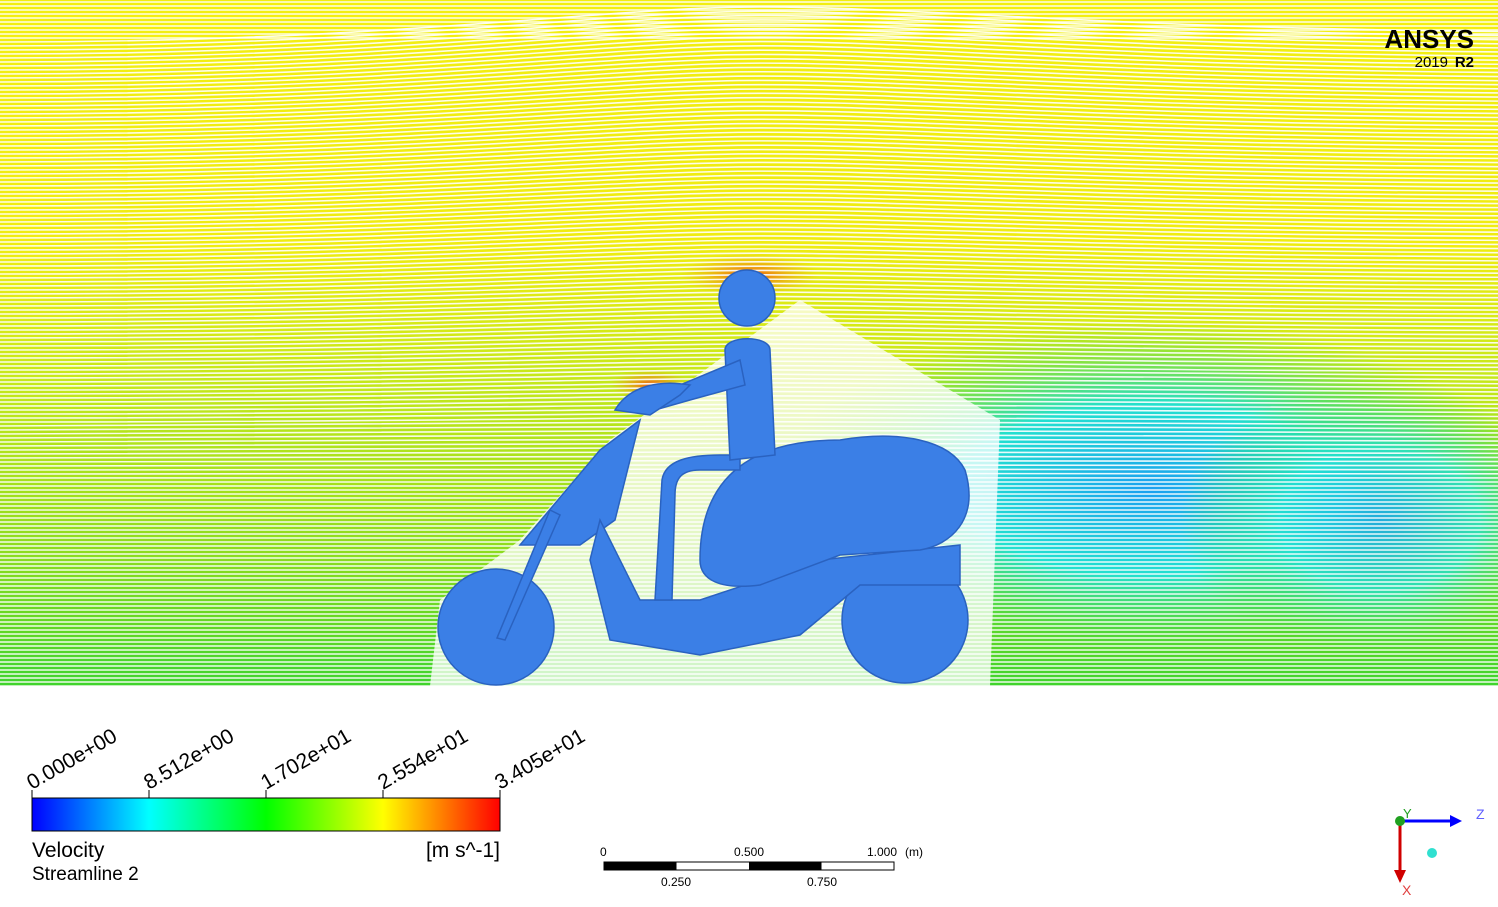  What do you see at coordinates (540, 759) in the screenshot?
I see `colorbar-label: 3.405e+01` at bounding box center [540, 759].